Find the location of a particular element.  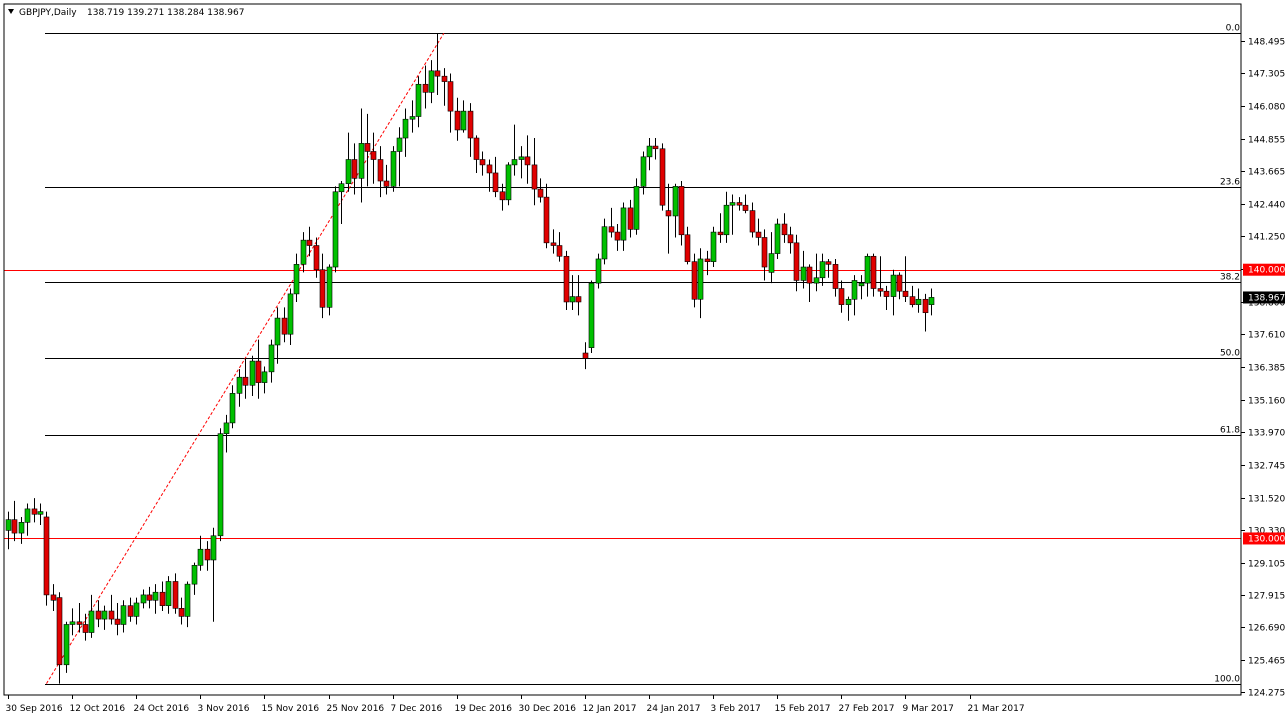

y-tick-label: 137.610 is located at coordinates (1266, 336).